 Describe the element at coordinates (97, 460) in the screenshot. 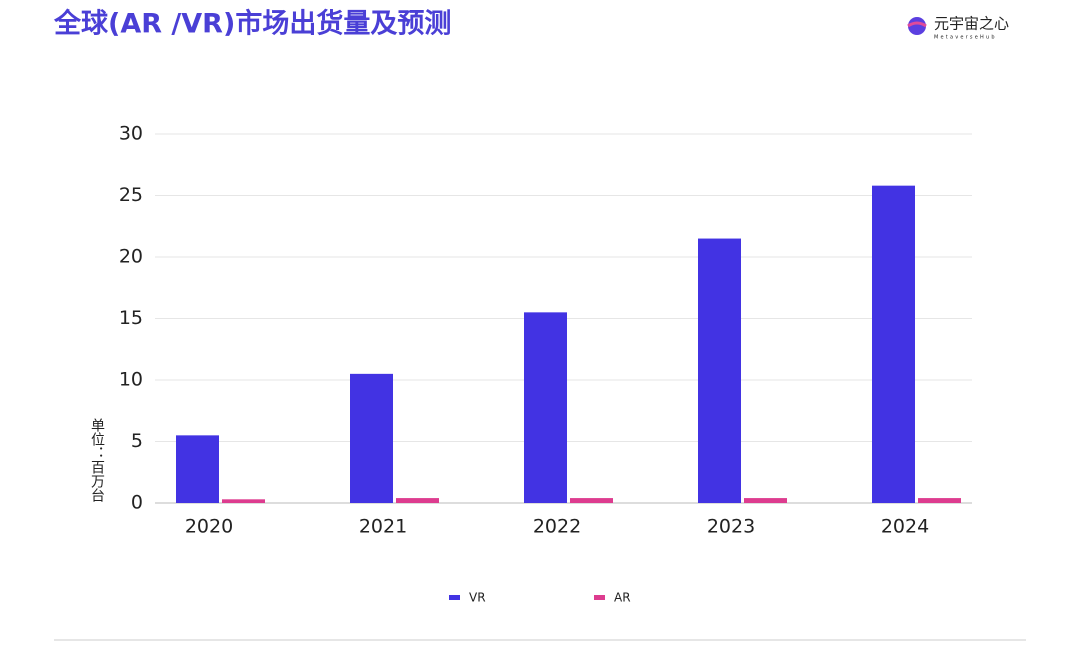

I see `y-axis-label: 单位：百万台` at that location.